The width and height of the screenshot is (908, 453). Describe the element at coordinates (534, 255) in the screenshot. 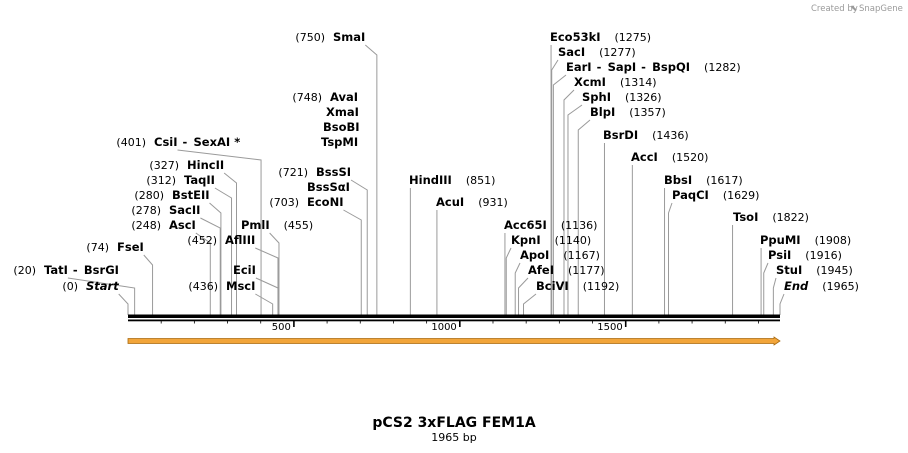

I see `site-name: ApoI` at that location.